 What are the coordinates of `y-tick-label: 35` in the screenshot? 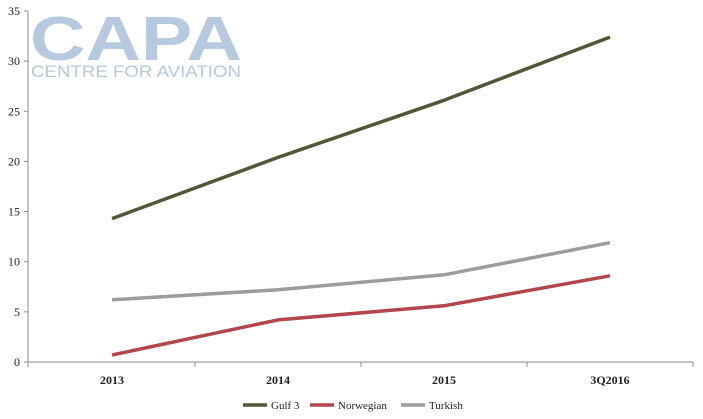 It's located at (14, 11).